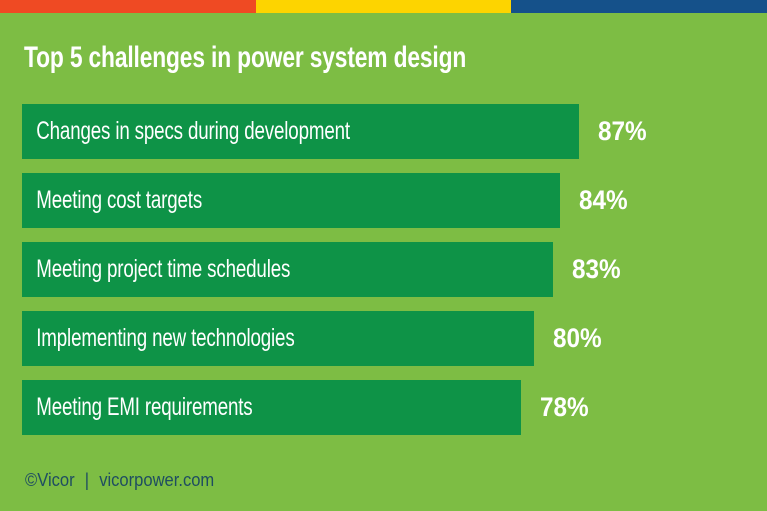 The height and width of the screenshot is (511, 767). What do you see at coordinates (291, 200) in the screenshot?
I see `bar: Meeting cost targets` at bounding box center [291, 200].